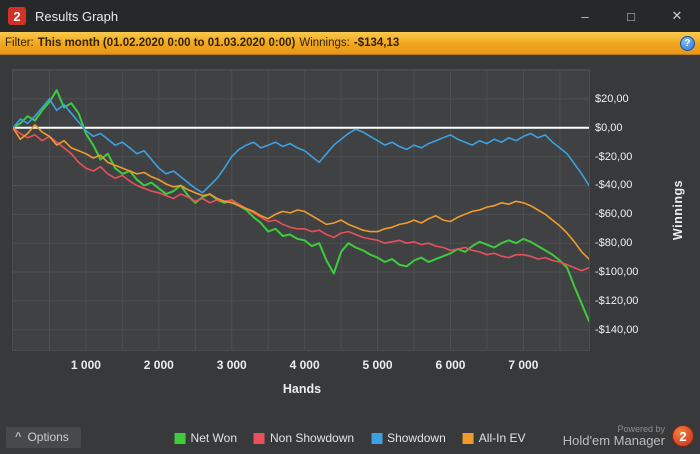 The image size is (700, 454). Describe the element at coordinates (376, 43) in the screenshot. I see `winnings-value: -$134,13` at that location.